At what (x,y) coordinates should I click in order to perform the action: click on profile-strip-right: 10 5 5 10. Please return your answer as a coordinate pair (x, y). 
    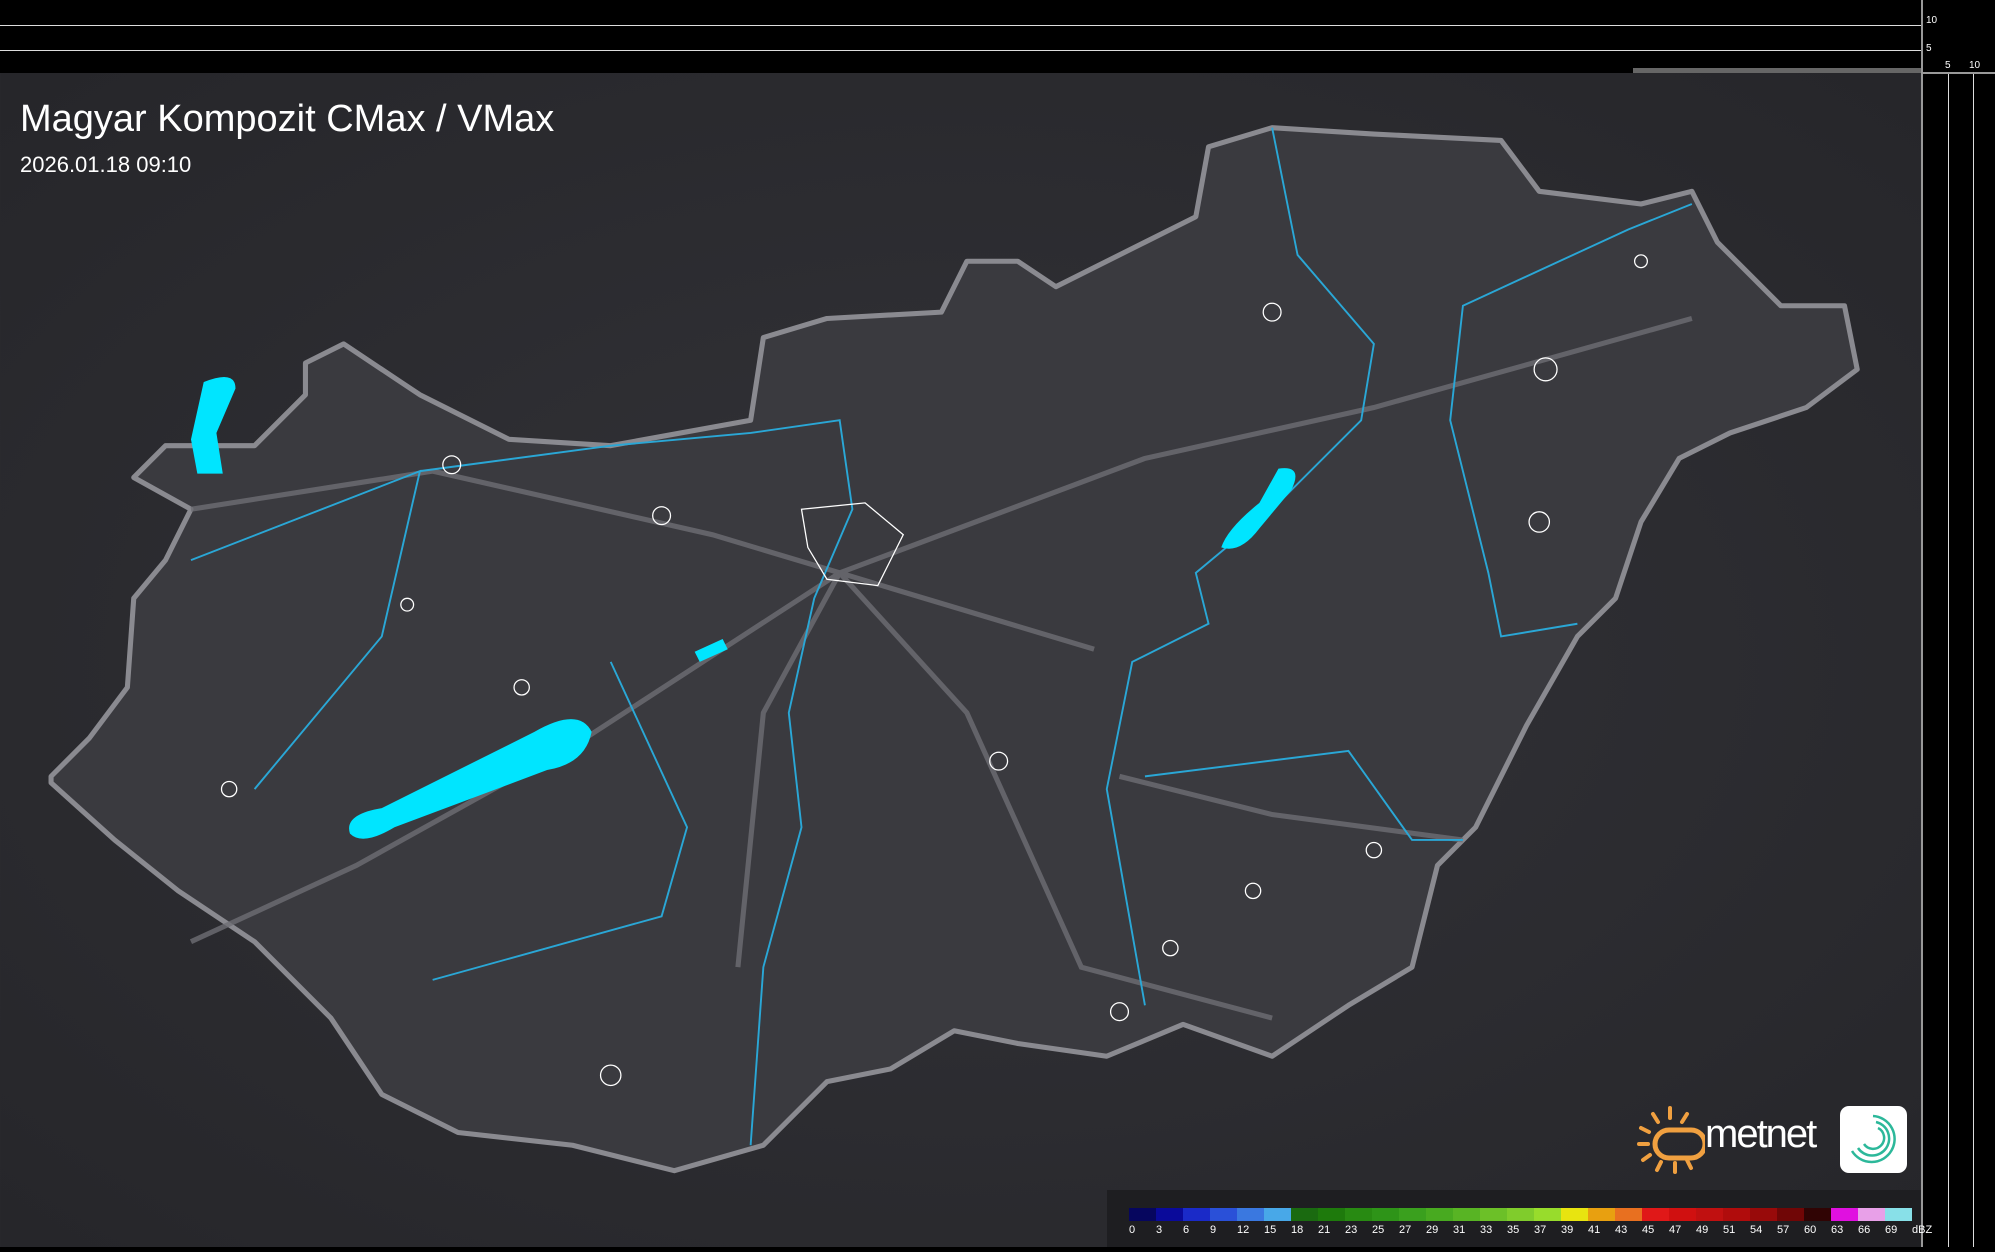
    Looking at the image, I should click on (1958, 623).